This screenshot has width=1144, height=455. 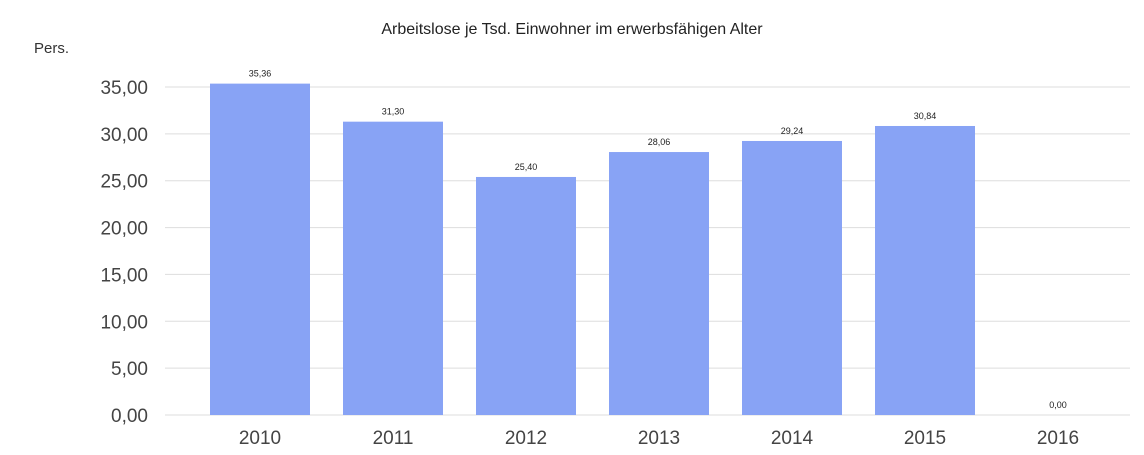 What do you see at coordinates (1058, 438) in the screenshot?
I see `x-tick-label-2016: 2016` at bounding box center [1058, 438].